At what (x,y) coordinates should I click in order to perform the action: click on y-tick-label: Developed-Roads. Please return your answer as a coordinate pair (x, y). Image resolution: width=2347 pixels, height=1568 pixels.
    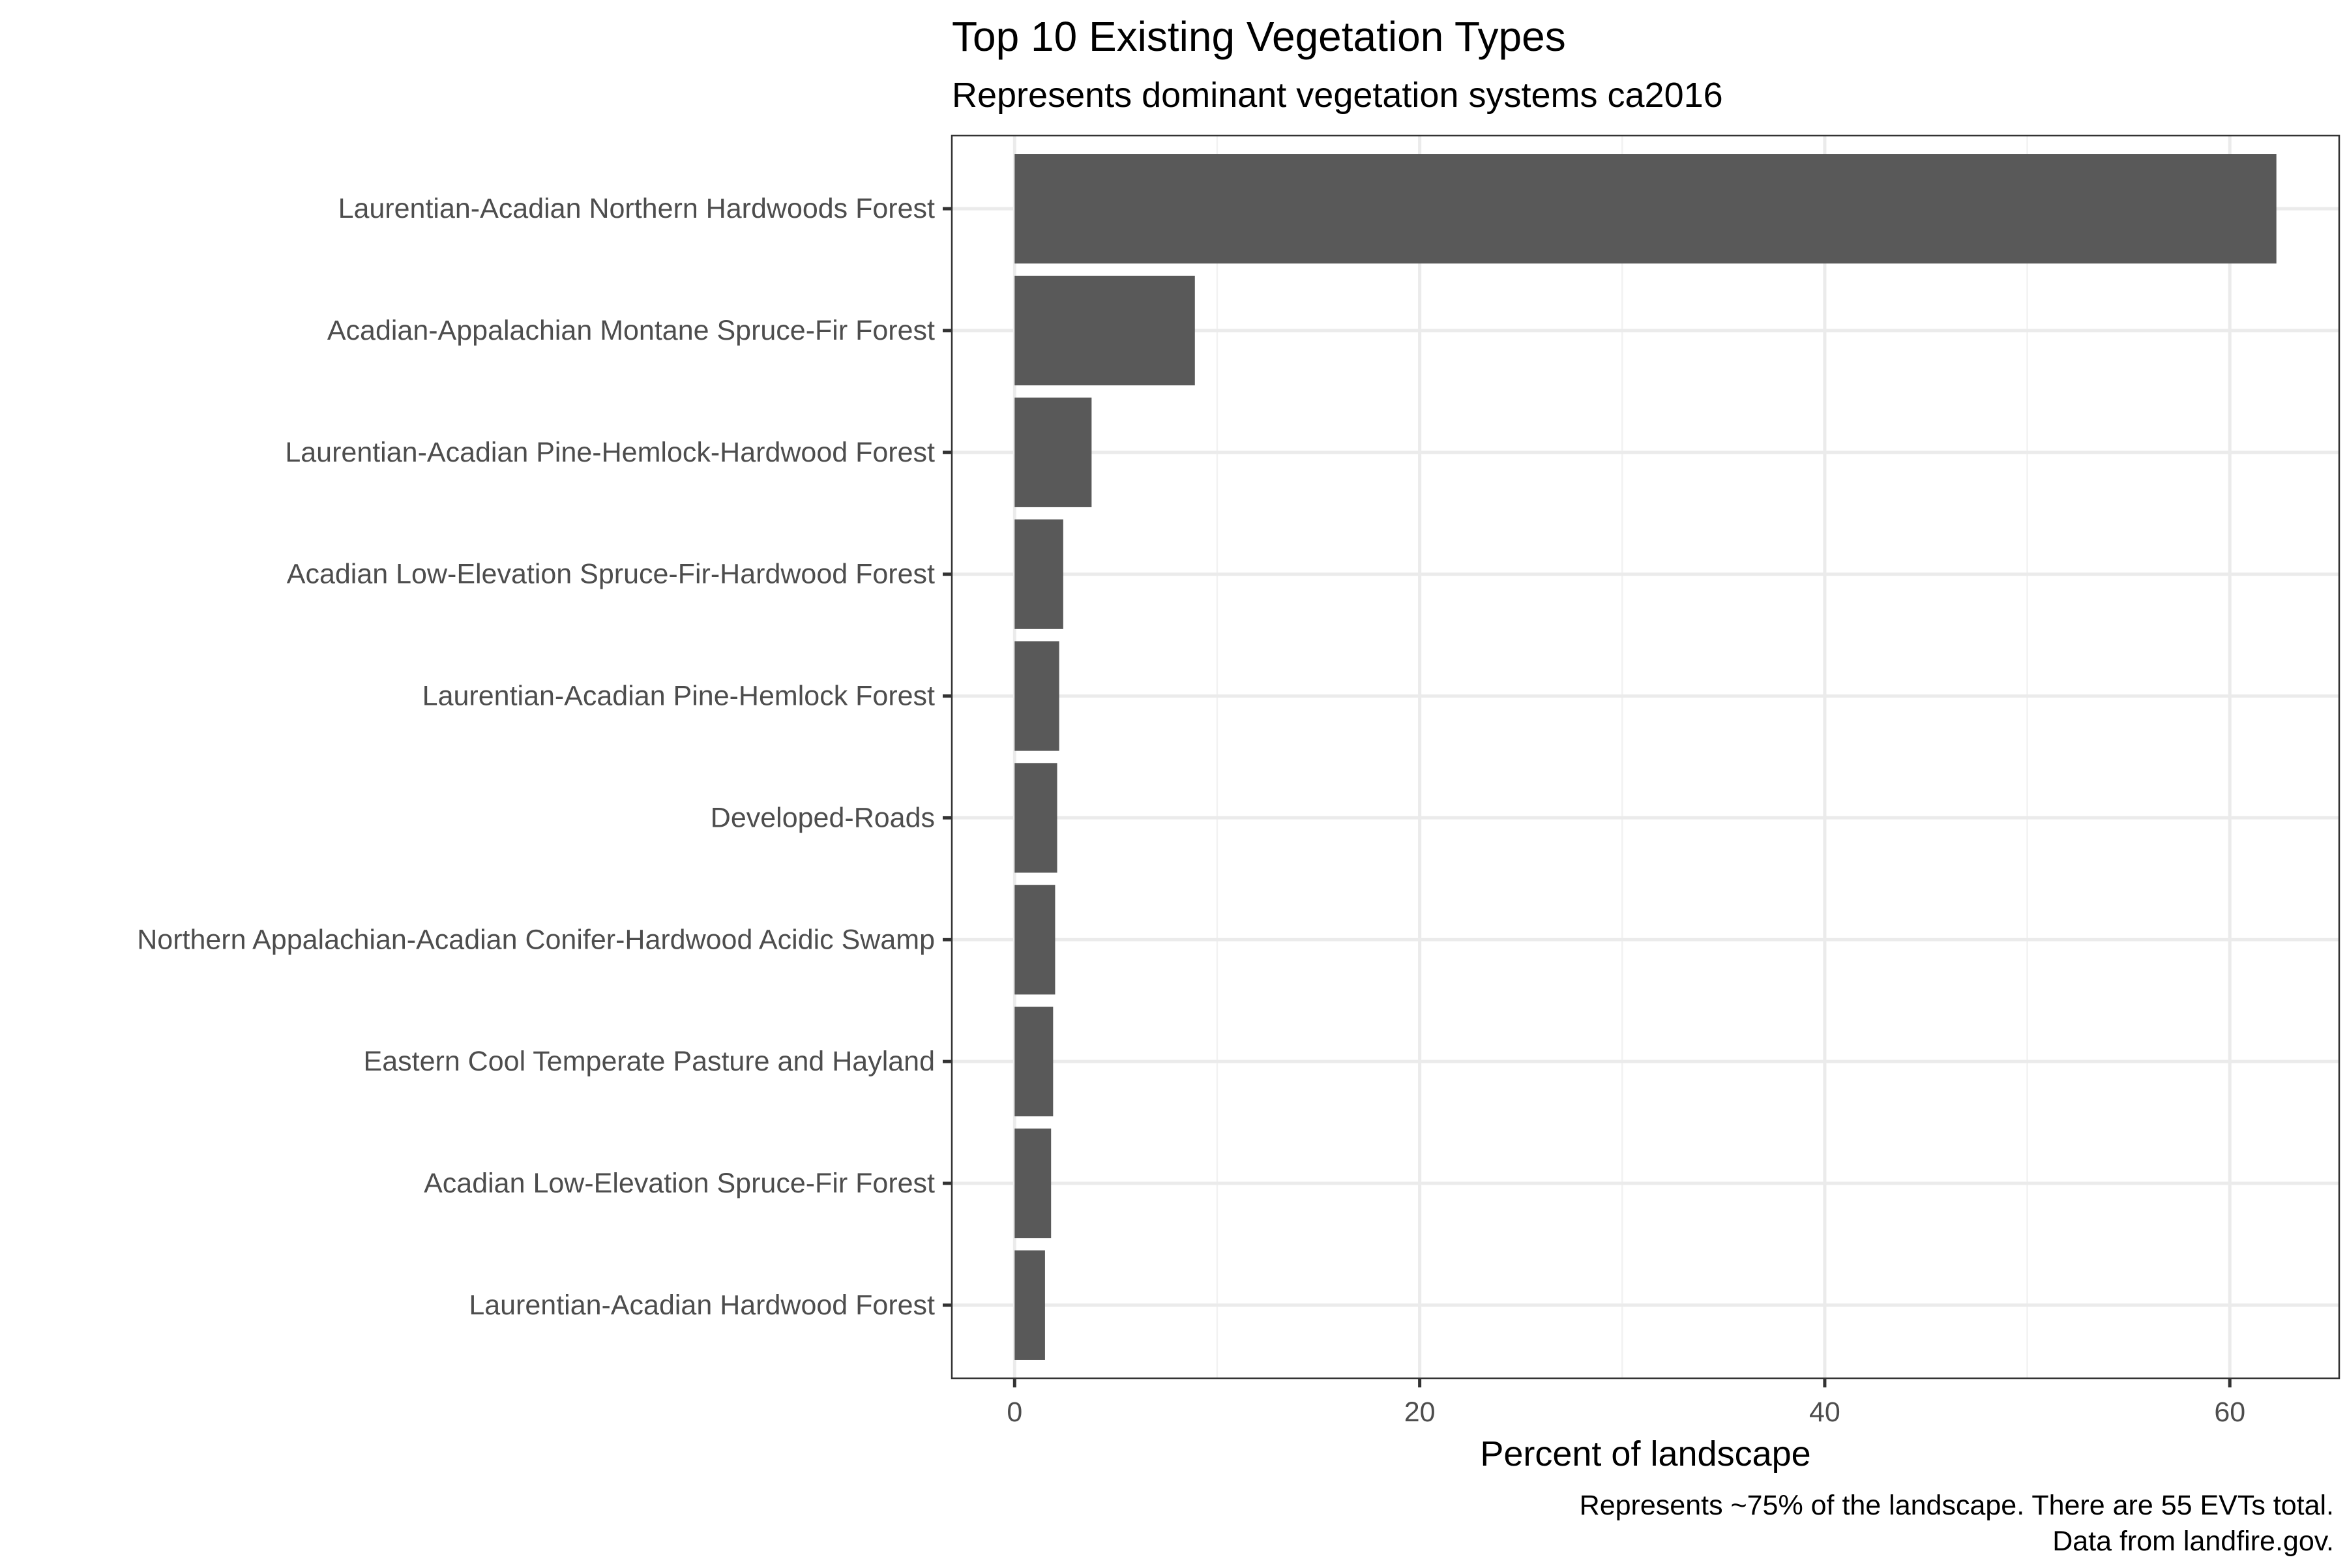
    Looking at the image, I should click on (823, 818).